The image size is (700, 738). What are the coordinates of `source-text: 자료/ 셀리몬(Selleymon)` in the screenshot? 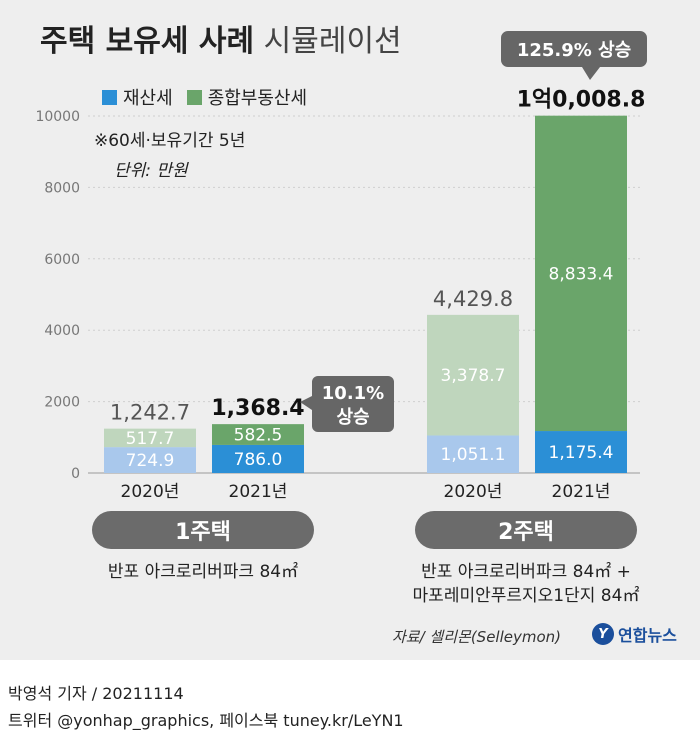 It's located at (477, 637).